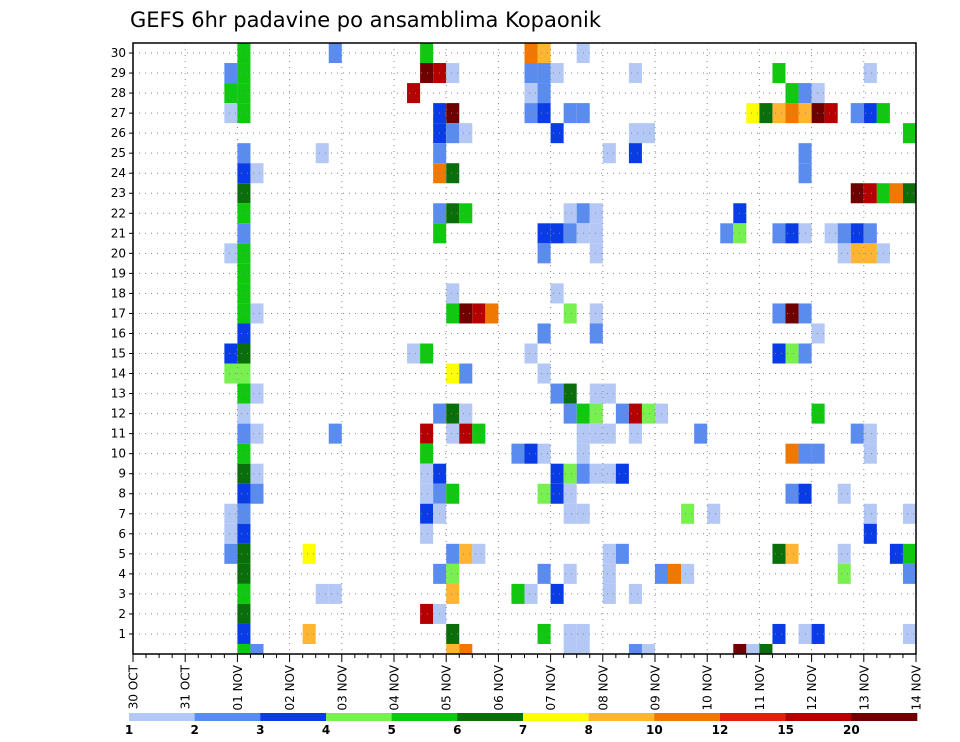 The image size is (960, 742). What do you see at coordinates (118, 253) in the screenshot?
I see `y-tick-label: 20` at bounding box center [118, 253].